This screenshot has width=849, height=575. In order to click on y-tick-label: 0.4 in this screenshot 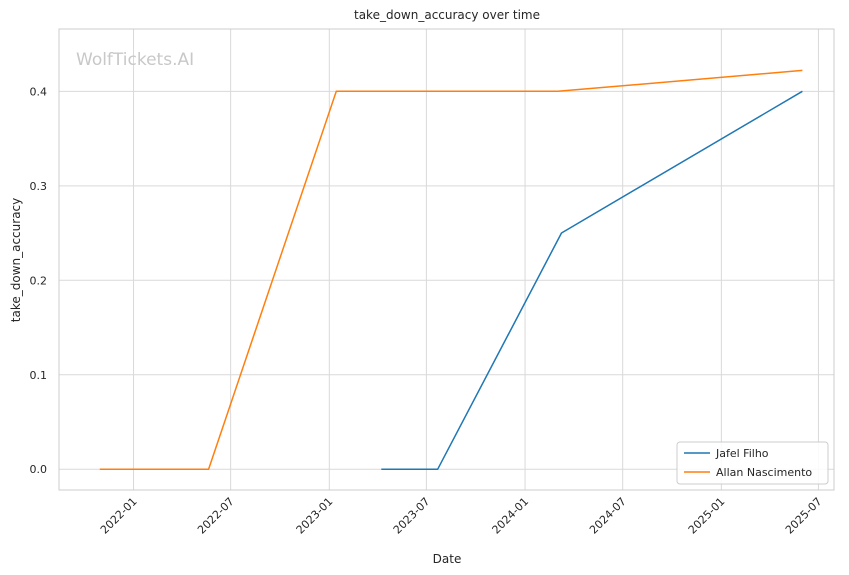, I will do `click(39, 91)`.